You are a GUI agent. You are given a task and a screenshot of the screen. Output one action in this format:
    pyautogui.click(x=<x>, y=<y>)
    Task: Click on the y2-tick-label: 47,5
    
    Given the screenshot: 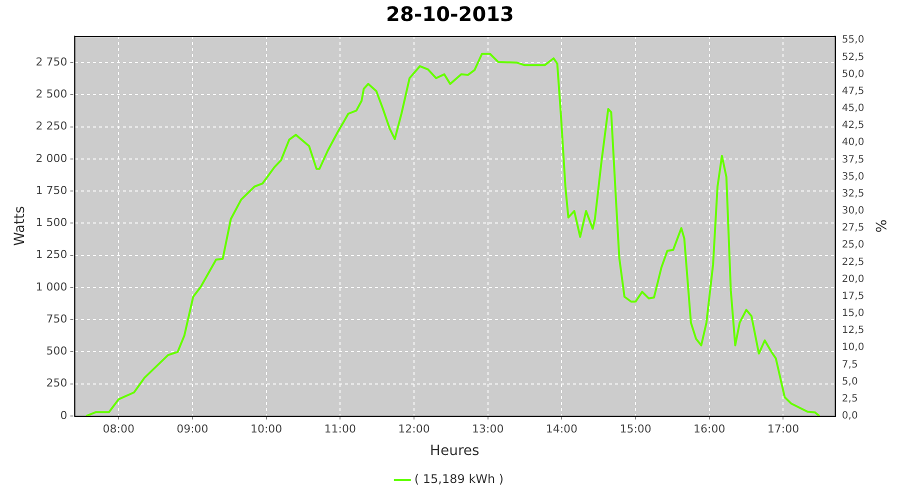 What is the action you would take?
    pyautogui.click(x=853, y=91)
    